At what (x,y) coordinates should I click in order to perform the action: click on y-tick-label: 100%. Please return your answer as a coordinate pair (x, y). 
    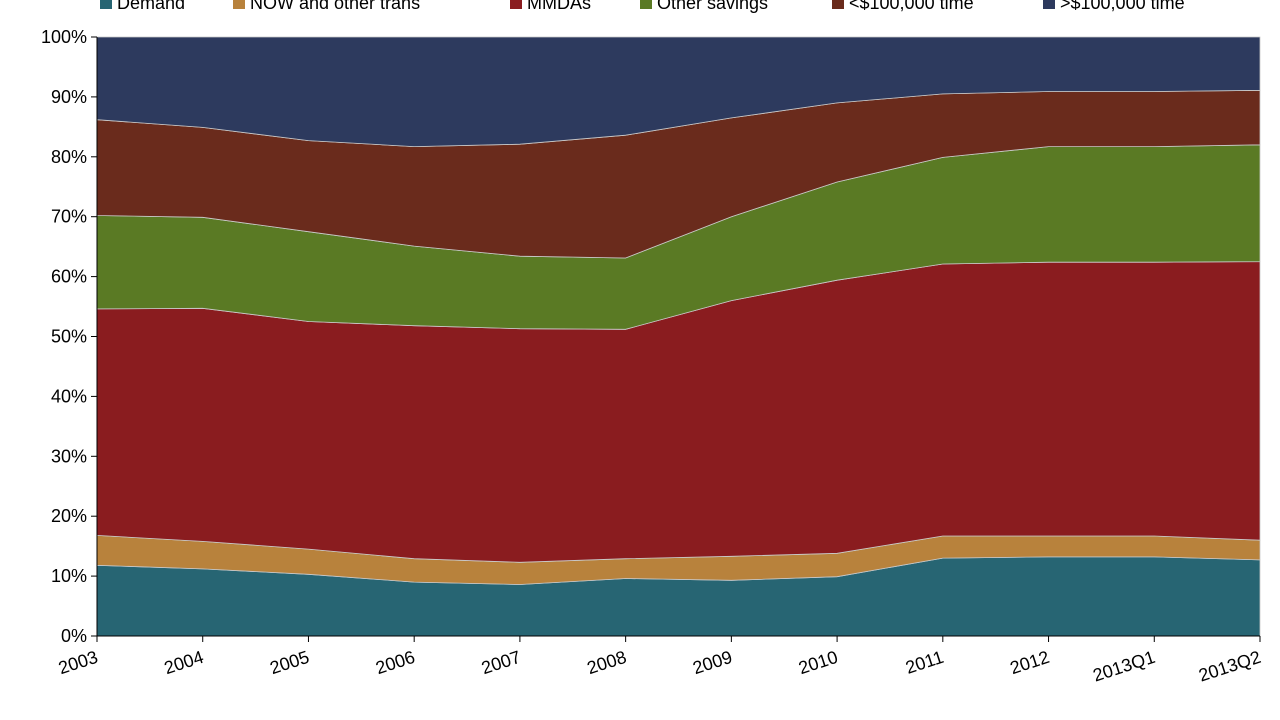
    Looking at the image, I should click on (64, 37).